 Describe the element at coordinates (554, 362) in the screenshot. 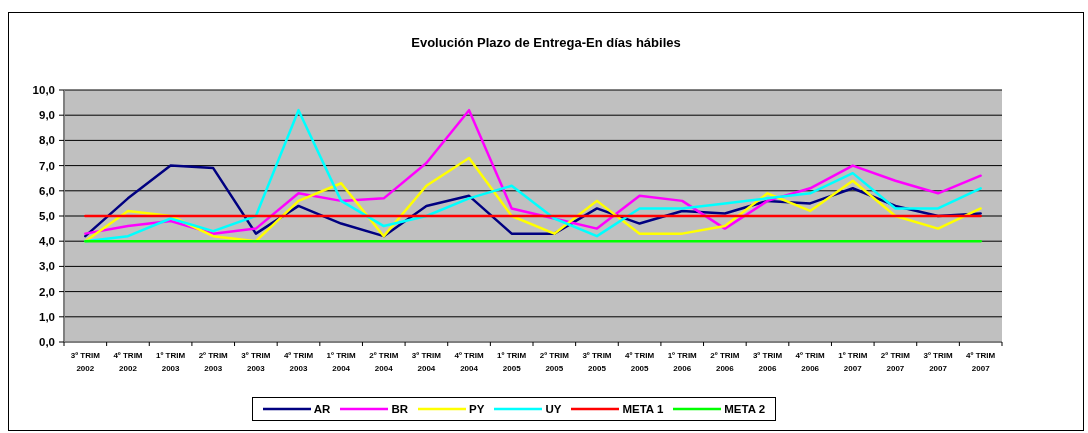

I see `x-tick-label: 2º TRIM 2005` at that location.